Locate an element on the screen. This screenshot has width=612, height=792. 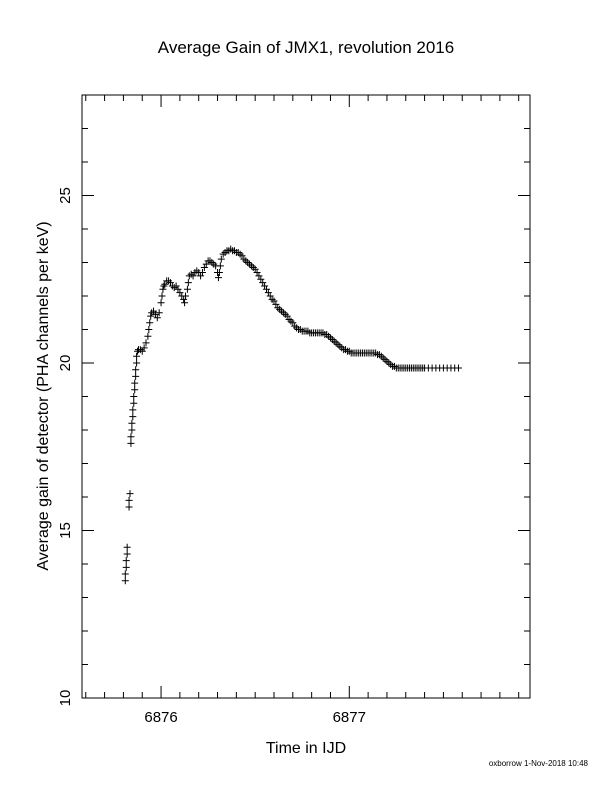
x-tick-label: 6876 is located at coordinates (160, 717).